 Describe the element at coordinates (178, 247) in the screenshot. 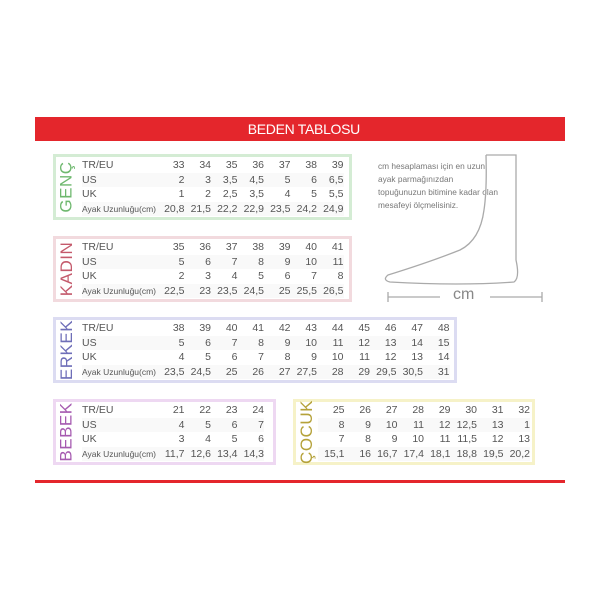

I see `size-cell: 35` at that location.